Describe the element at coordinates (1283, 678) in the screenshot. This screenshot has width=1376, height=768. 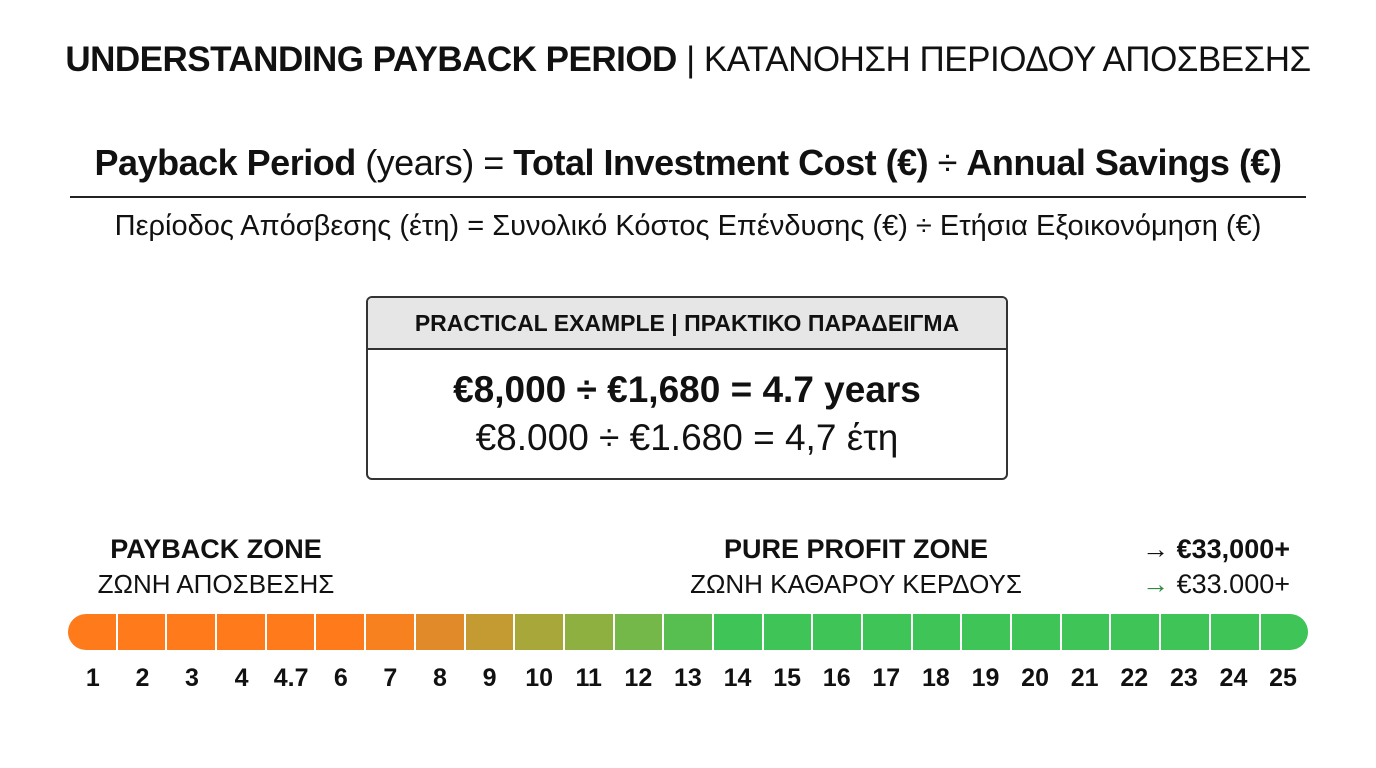
I see `timeline-tick-label: 25` at that location.